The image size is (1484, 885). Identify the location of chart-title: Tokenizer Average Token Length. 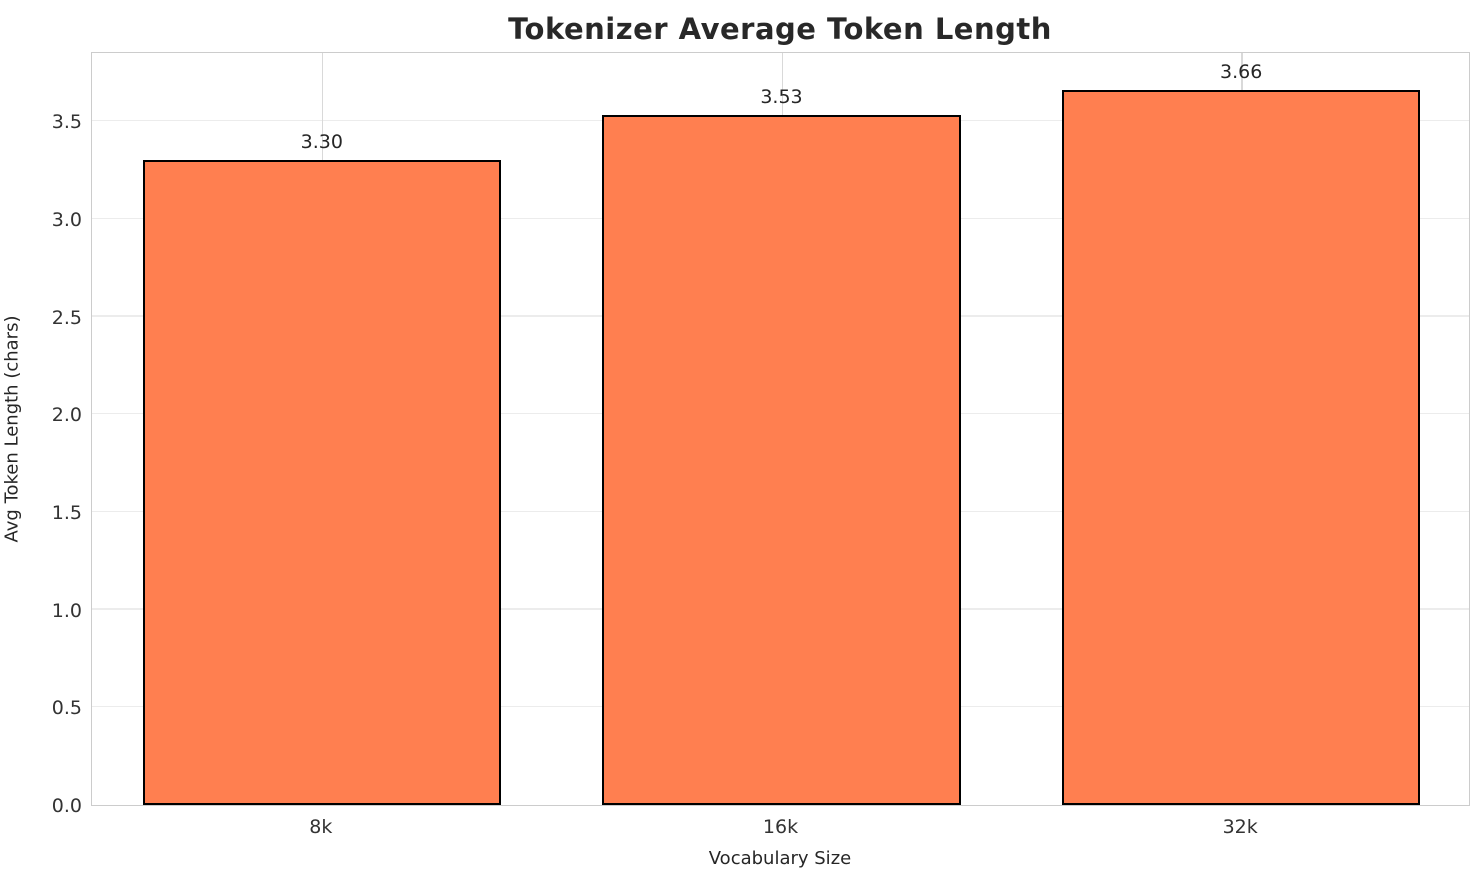
(780, 29).